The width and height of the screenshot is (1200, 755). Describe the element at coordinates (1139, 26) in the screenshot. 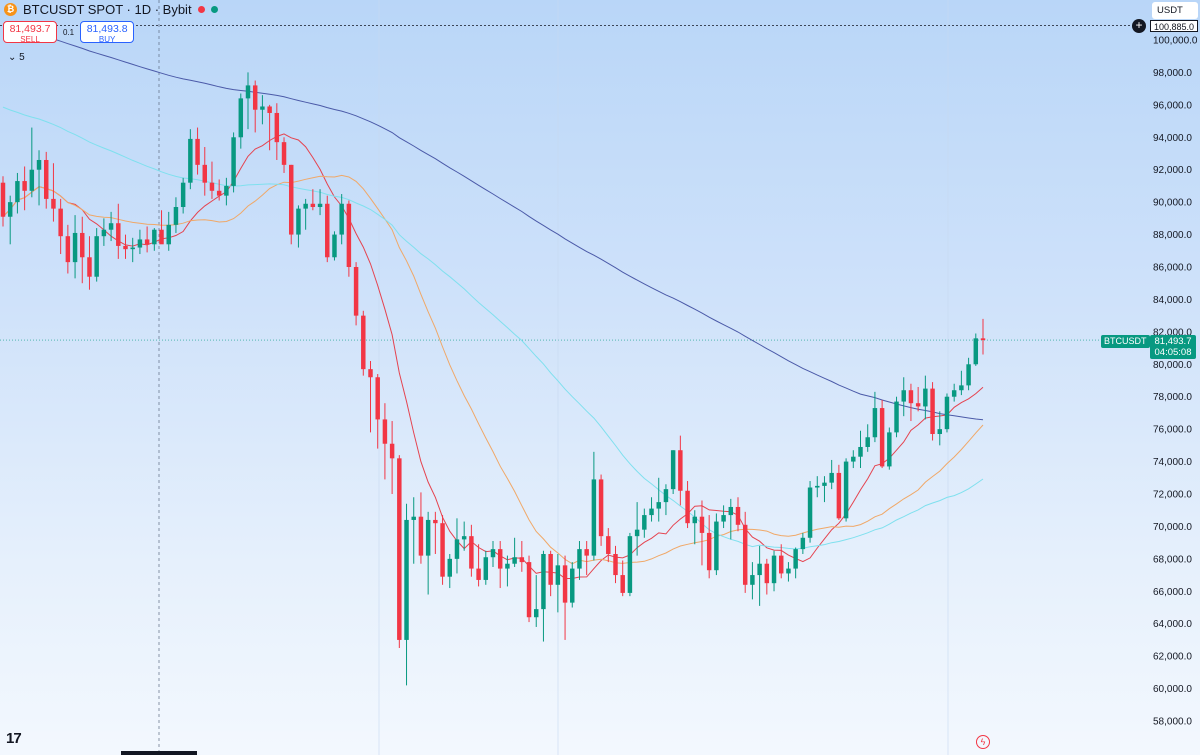

I see `add-alert-icon: +` at that location.